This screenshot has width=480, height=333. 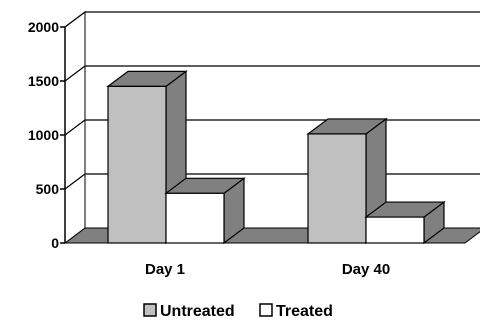 I want to click on y-tick-label: 500, so click(x=48, y=189).